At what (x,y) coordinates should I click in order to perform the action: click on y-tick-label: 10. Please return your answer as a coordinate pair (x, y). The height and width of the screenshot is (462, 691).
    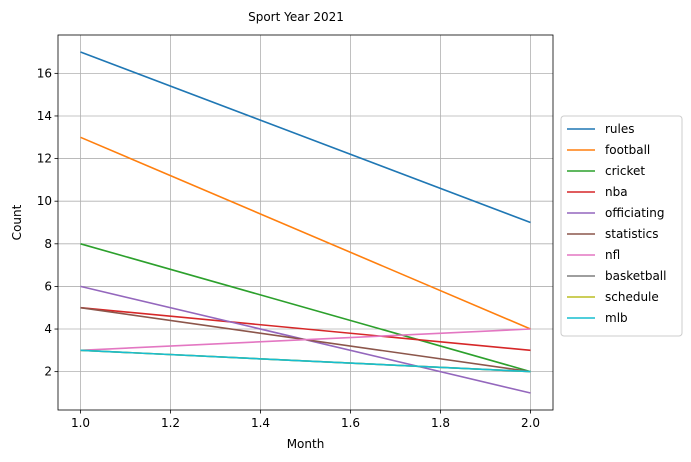
    Looking at the image, I should click on (44, 201).